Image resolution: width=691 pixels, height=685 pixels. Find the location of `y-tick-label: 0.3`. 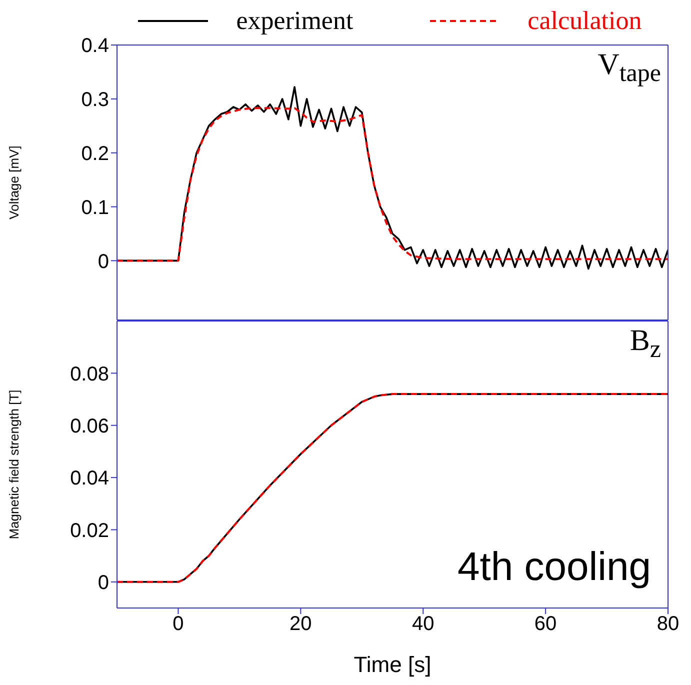

y-tick-label: 0.3 is located at coordinates (95, 100).